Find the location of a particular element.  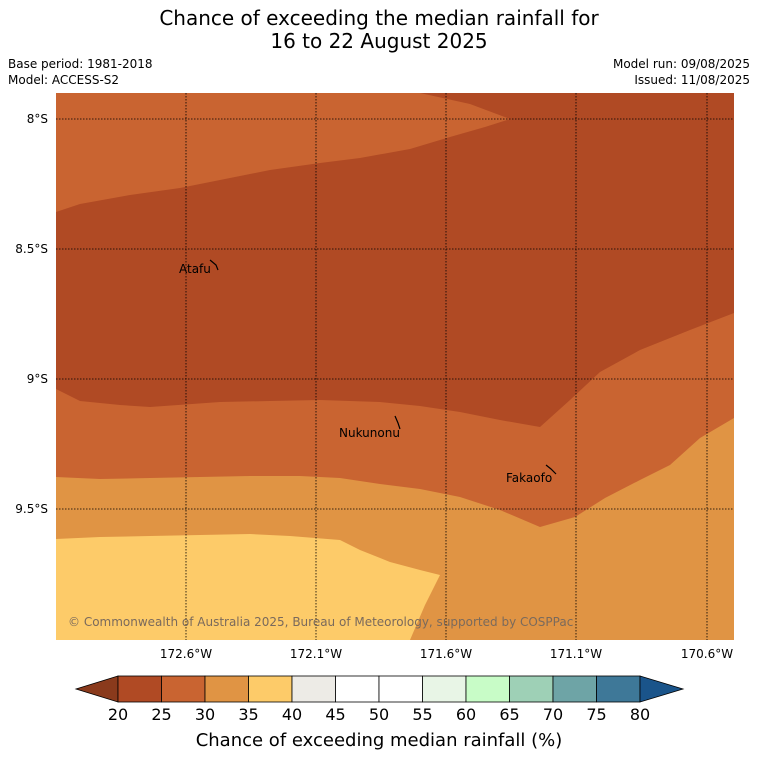

lon-label-172-1w: 172.1°W is located at coordinates (316, 654).